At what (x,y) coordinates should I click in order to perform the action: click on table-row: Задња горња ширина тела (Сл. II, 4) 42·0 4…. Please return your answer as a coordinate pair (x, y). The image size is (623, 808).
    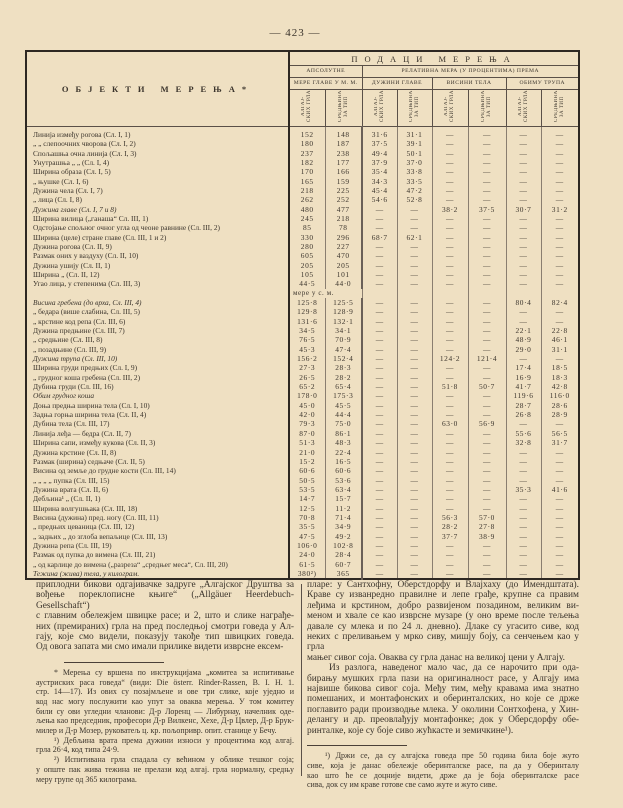
    Looking at the image, I should click on (303, 414).